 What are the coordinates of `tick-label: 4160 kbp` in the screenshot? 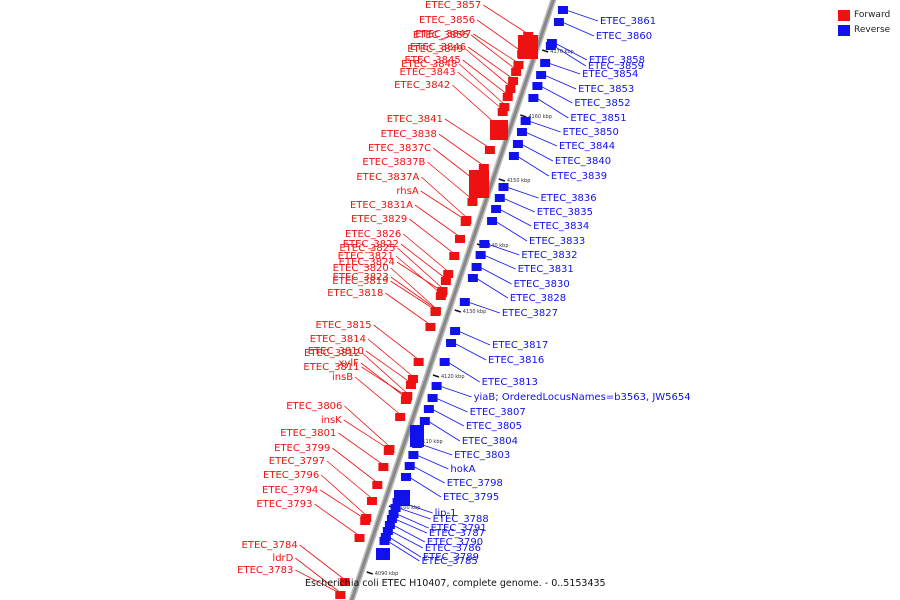 It's located at (540, 117).